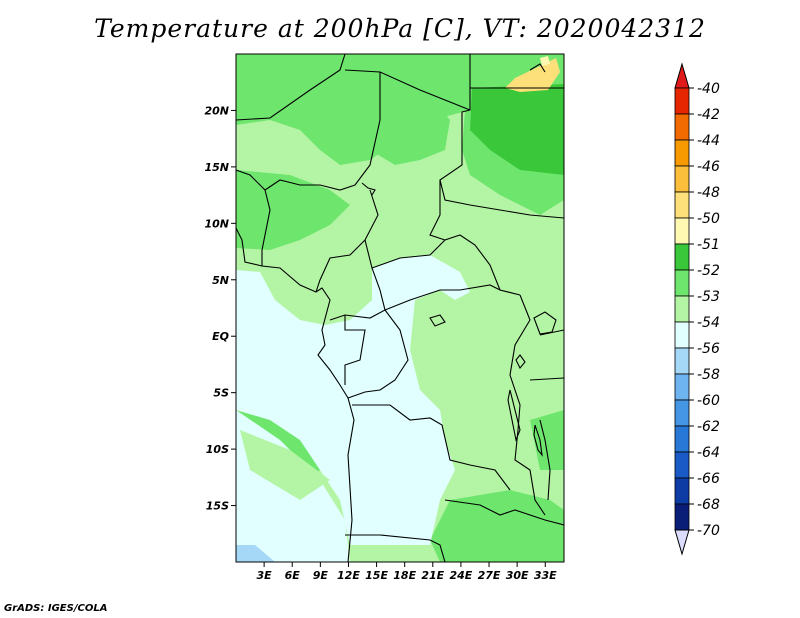 This screenshot has width=800, height=618. I want to click on colorbar-label: -60, so click(708, 401).